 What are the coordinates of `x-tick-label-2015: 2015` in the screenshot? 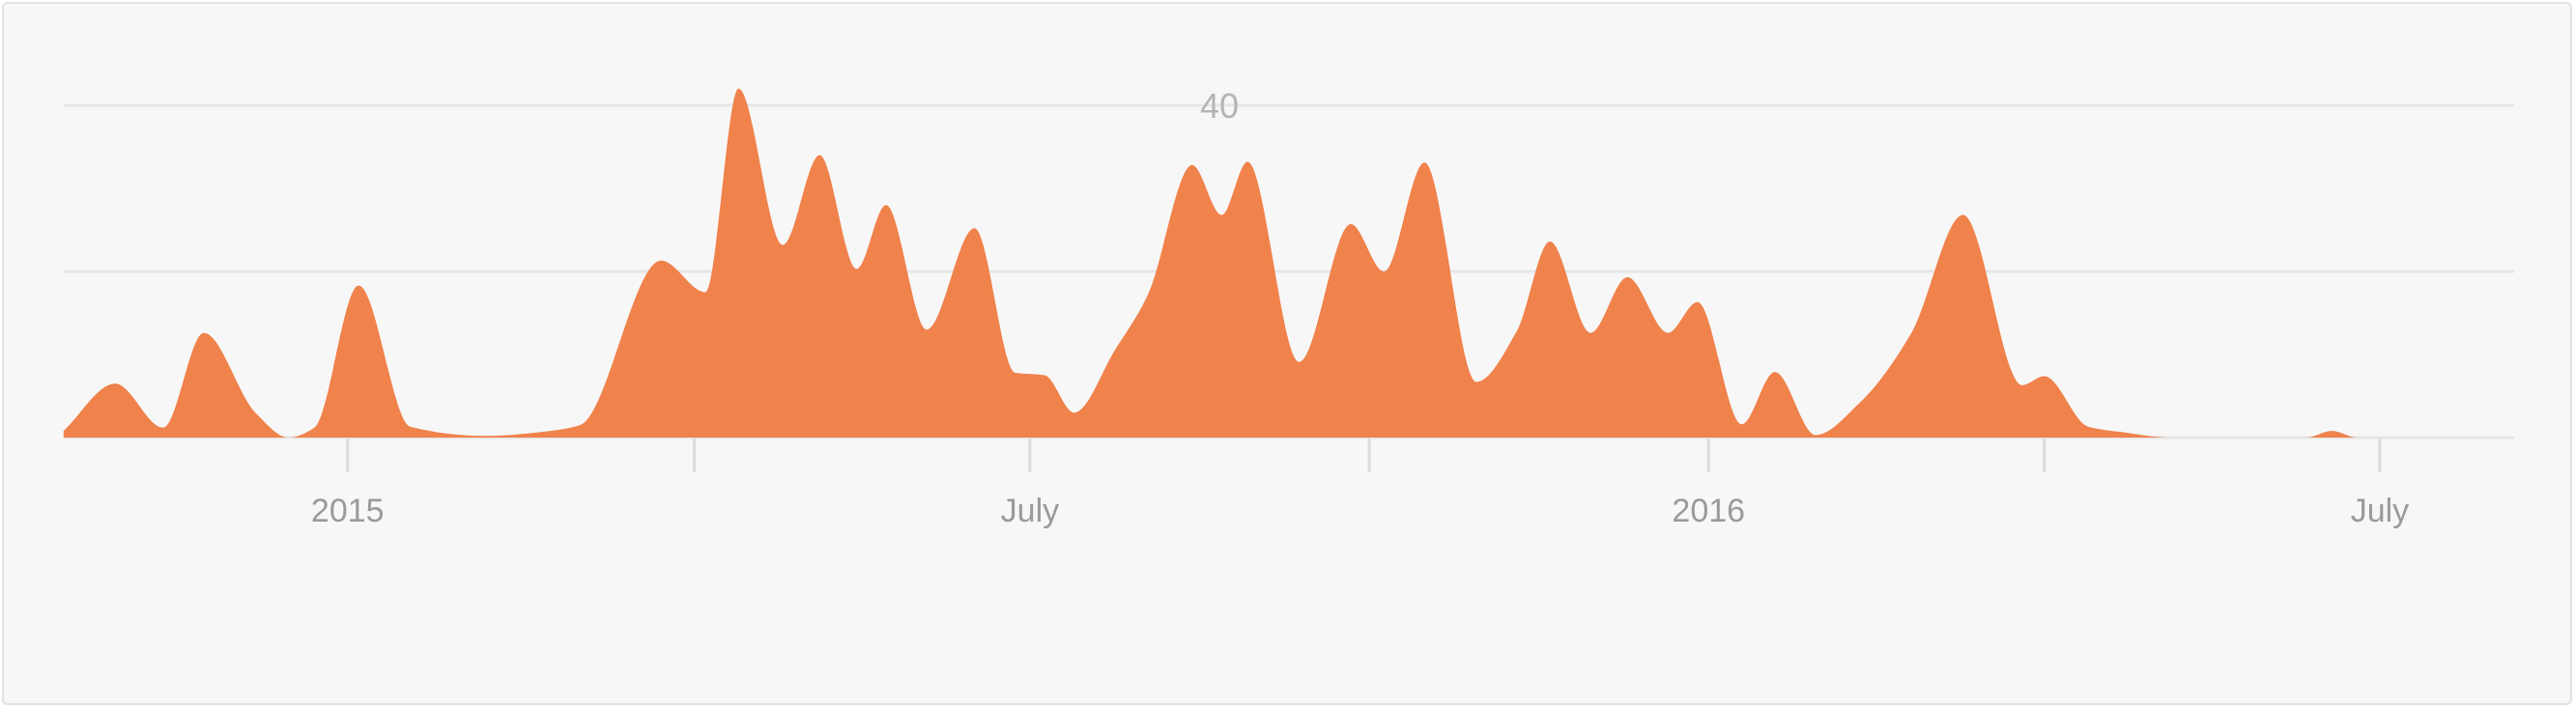 It's located at (348, 511).